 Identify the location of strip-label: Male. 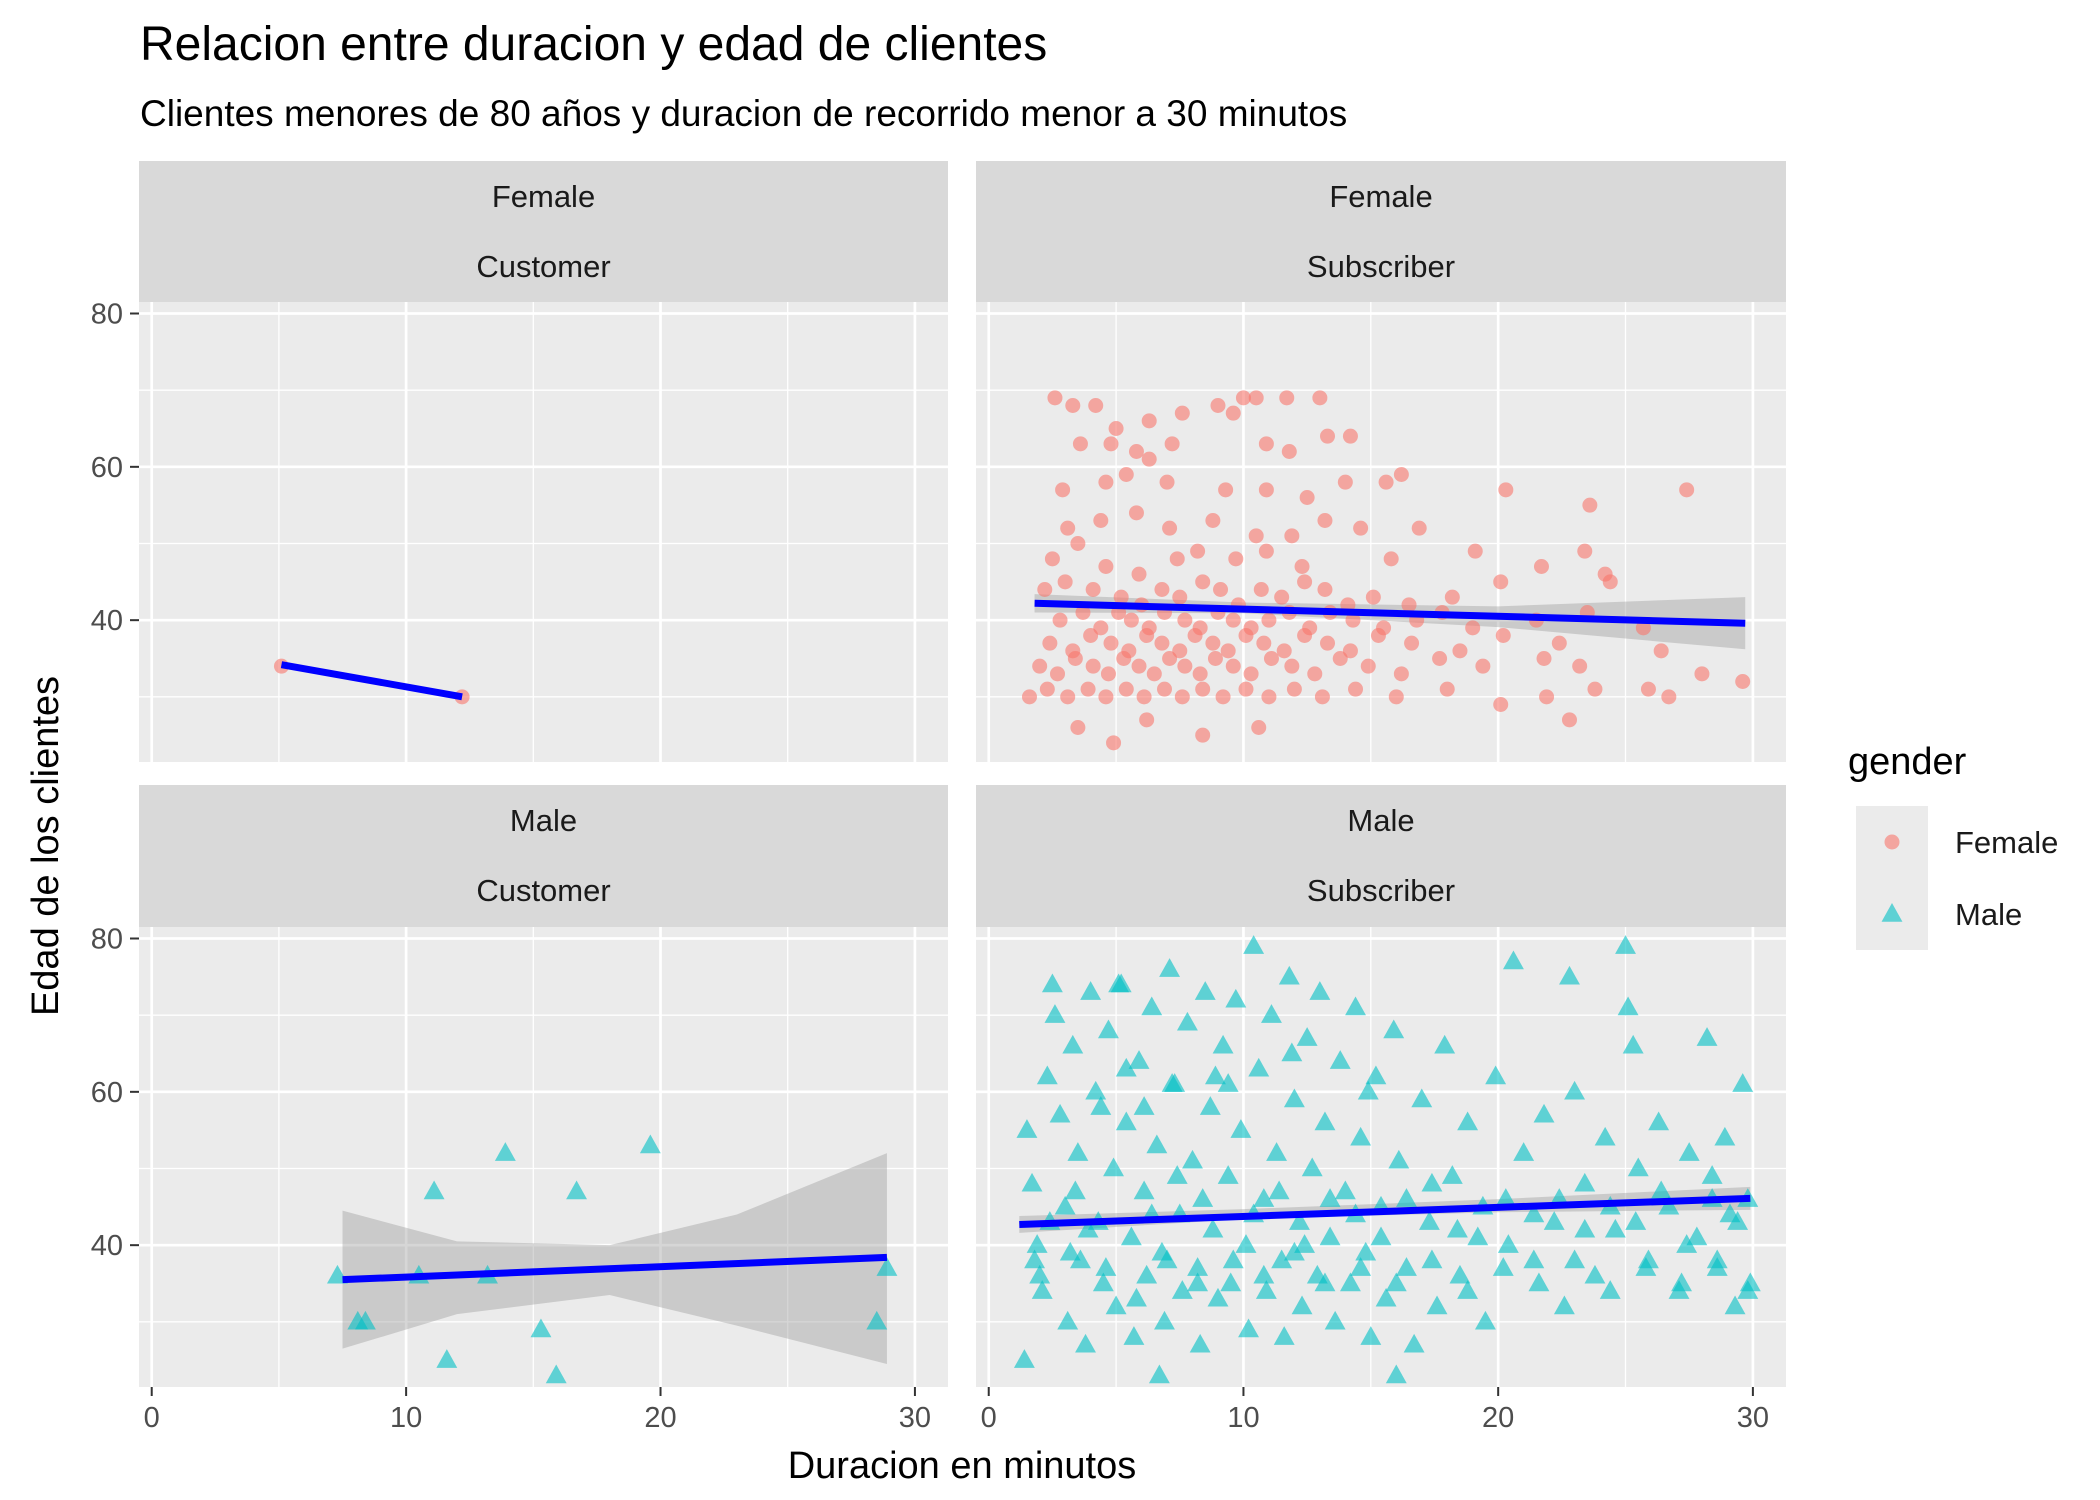
(1380, 820).